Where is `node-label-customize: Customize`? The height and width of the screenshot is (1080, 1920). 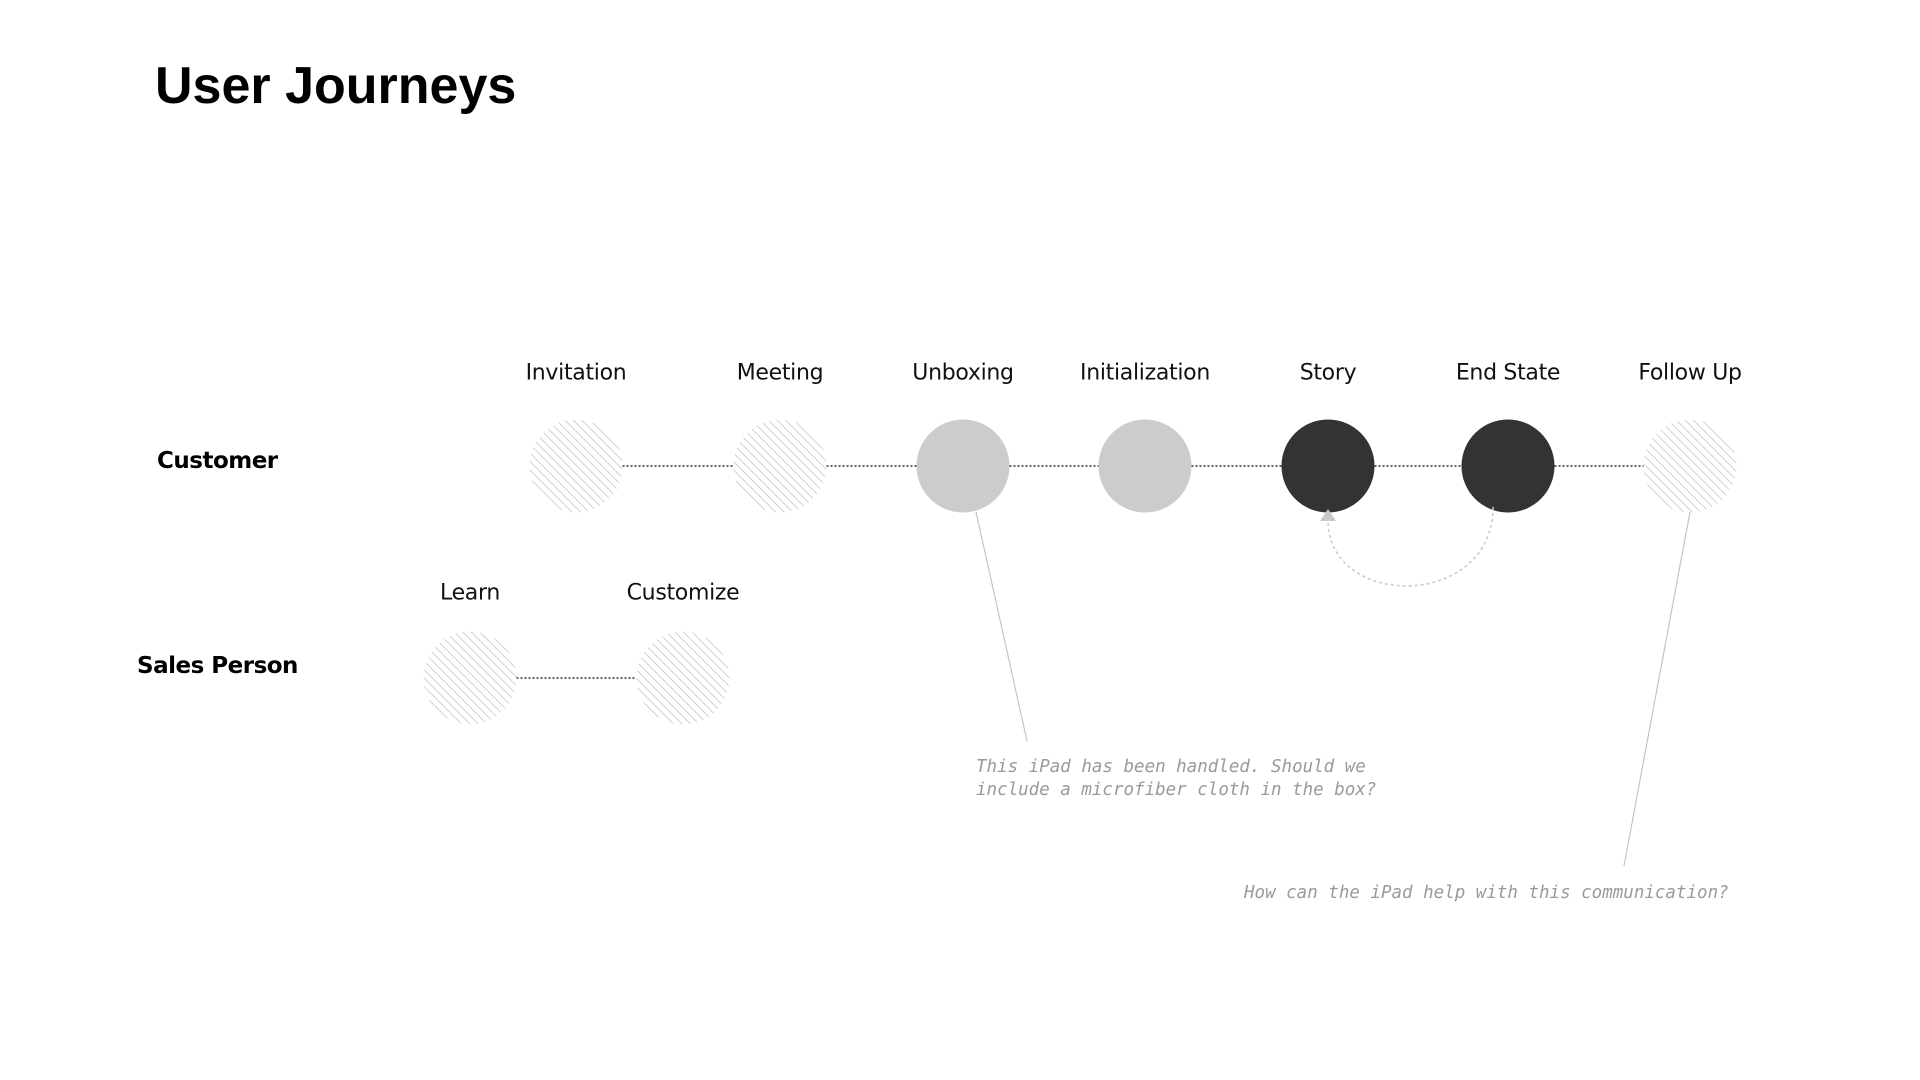
node-label-customize: Customize is located at coordinates (683, 593).